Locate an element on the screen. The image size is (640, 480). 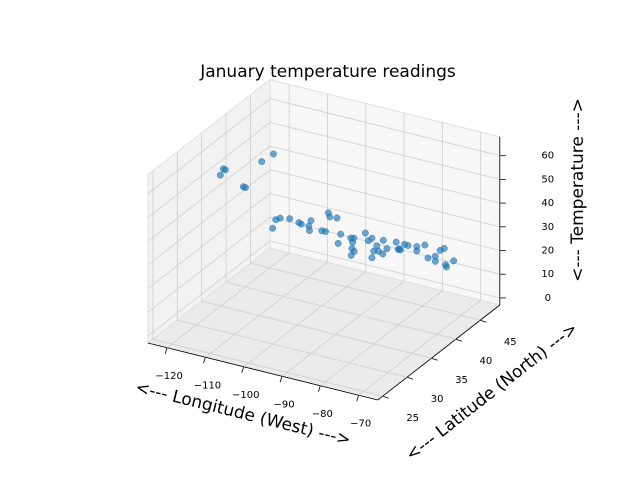
x-tick-label: −90 is located at coordinates (283, 404).